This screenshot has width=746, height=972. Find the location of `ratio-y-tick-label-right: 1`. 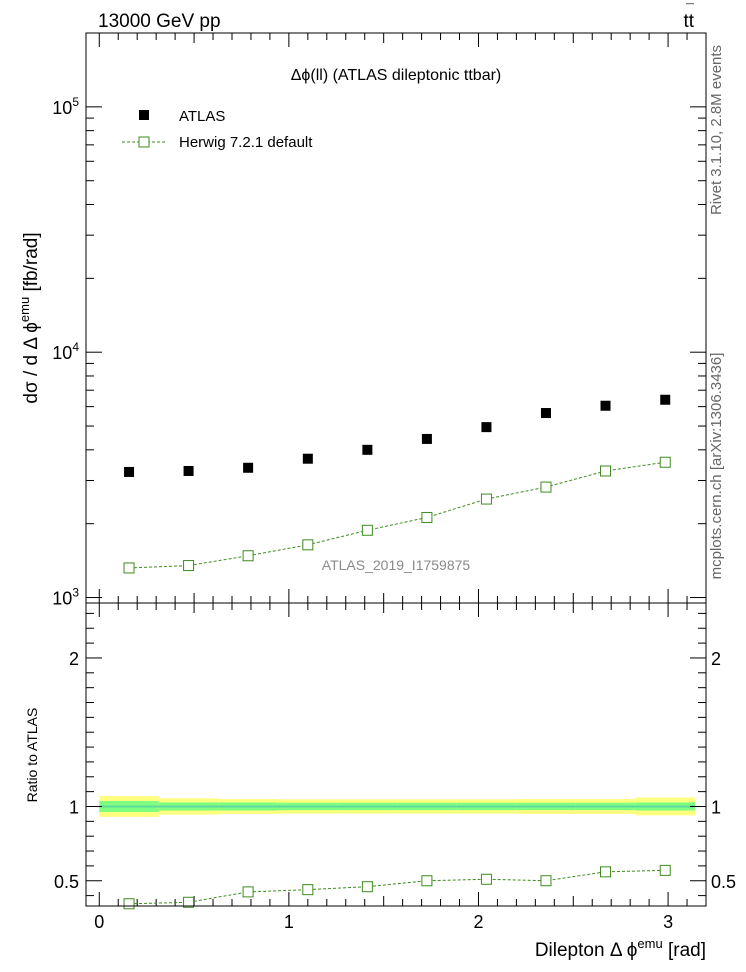

ratio-y-tick-label-right: 1 is located at coordinates (716, 807).